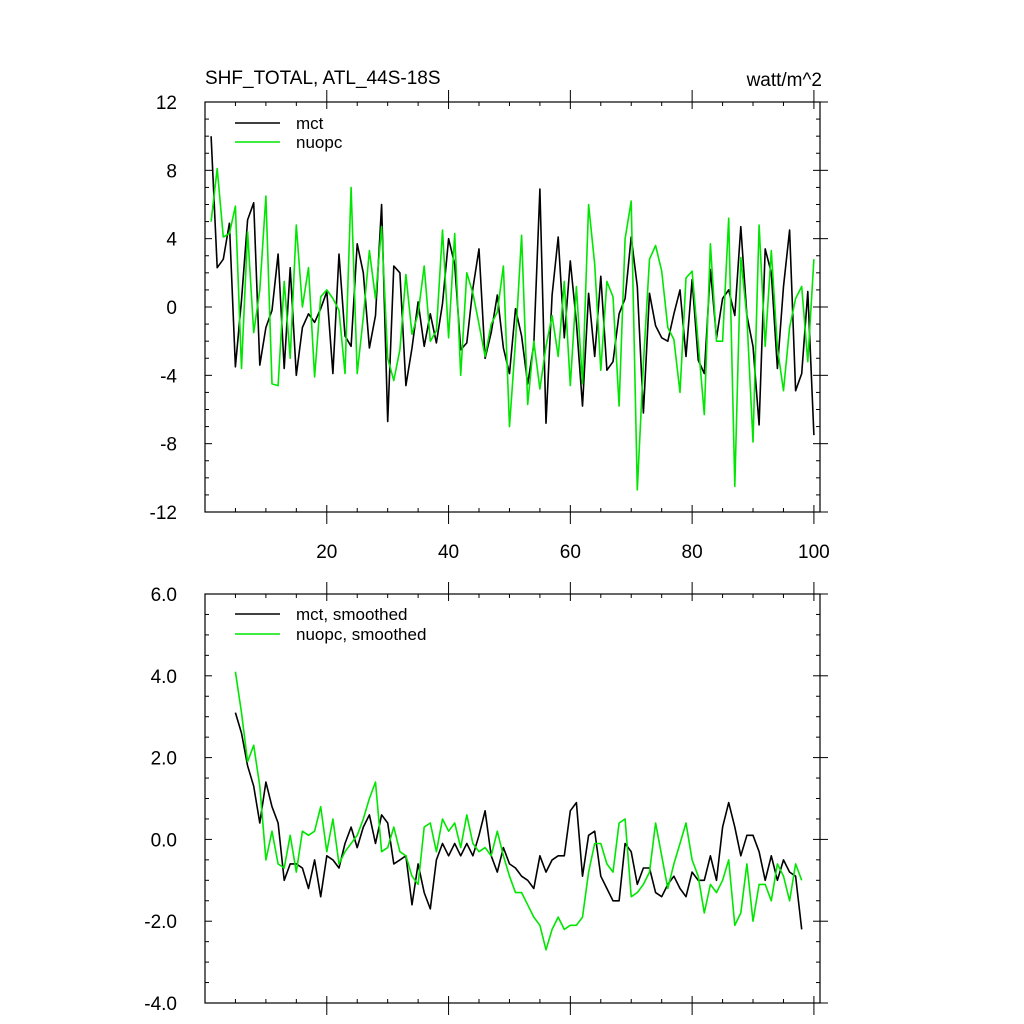  Describe the element at coordinates (352, 614) in the screenshot. I see `legend-mct-smoothed-label: mct, smoothed` at that location.